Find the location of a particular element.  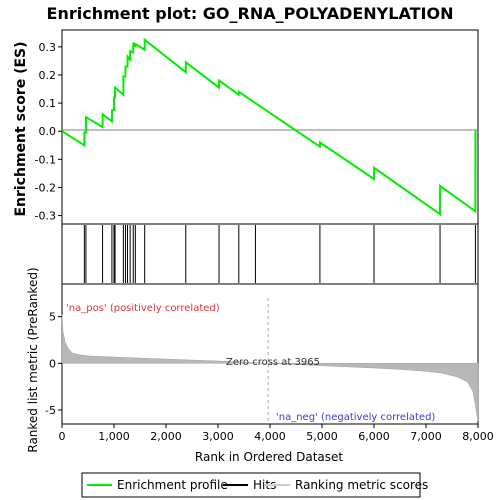

x-axis-title: Rank in Ordered Dataset is located at coordinates (269, 457).